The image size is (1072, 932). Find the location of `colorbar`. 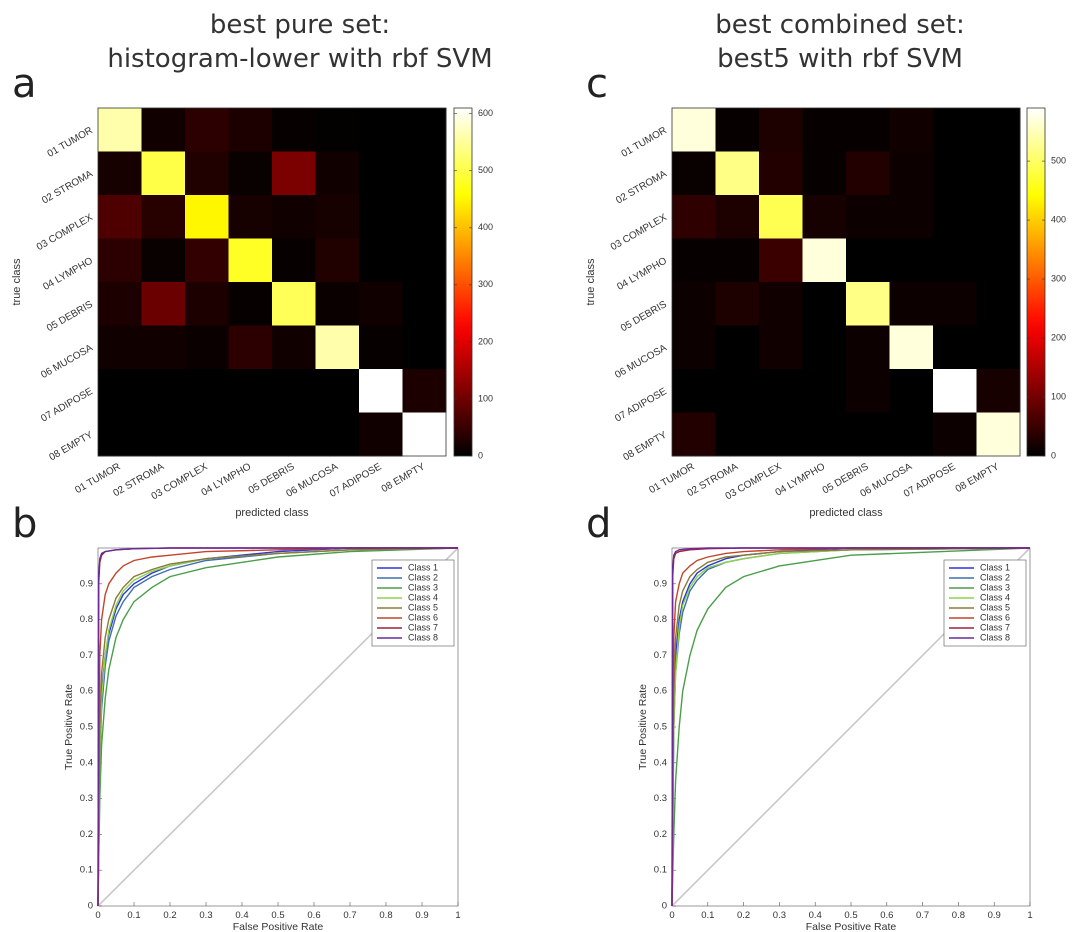

colorbar is located at coordinates (1036, 282).